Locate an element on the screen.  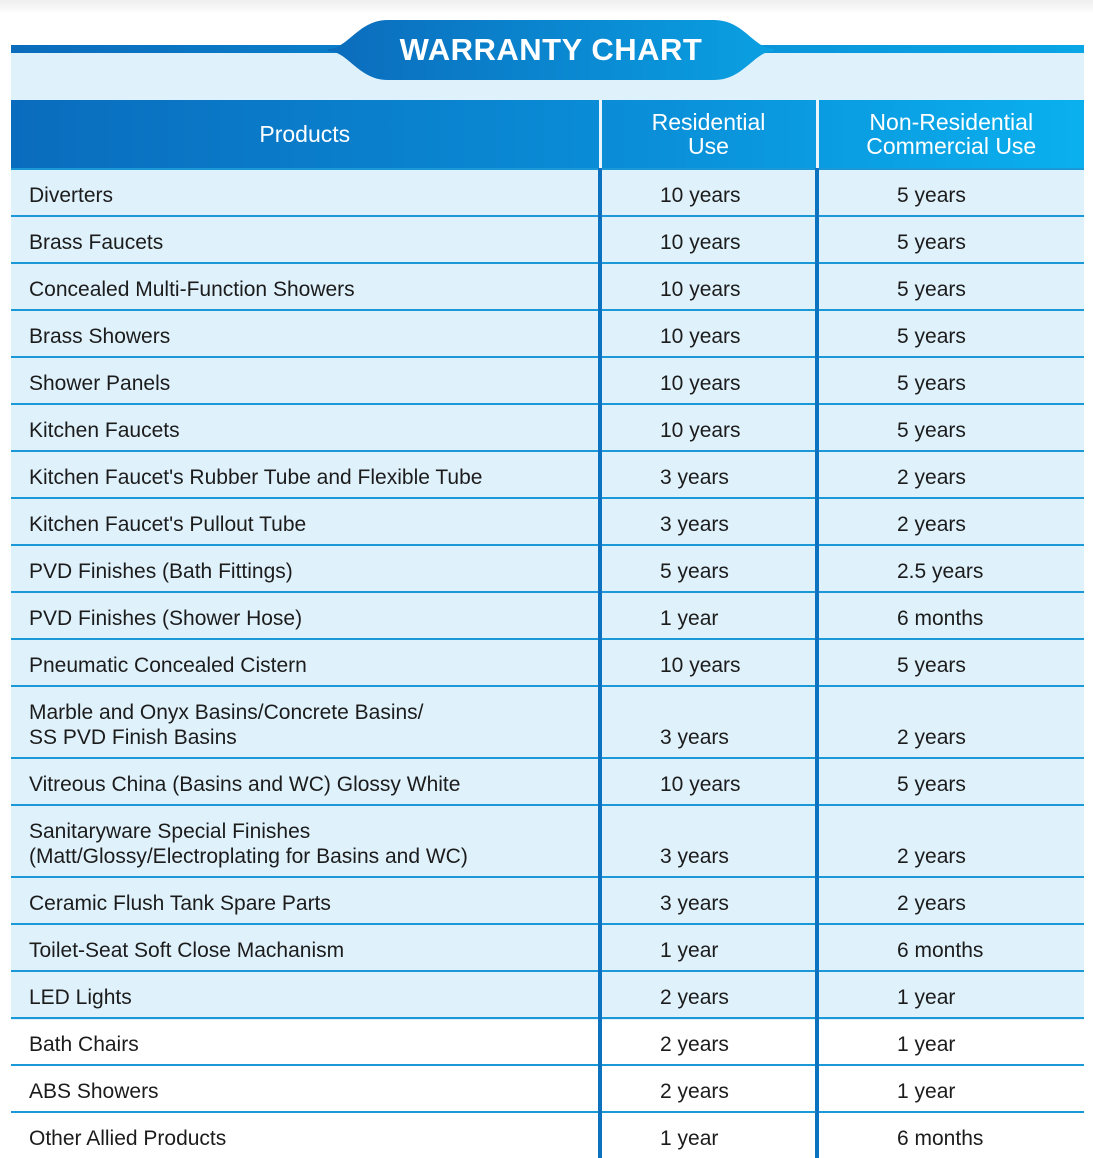
product-cell: Pneumatic Concealed Cistern is located at coordinates (305, 662).